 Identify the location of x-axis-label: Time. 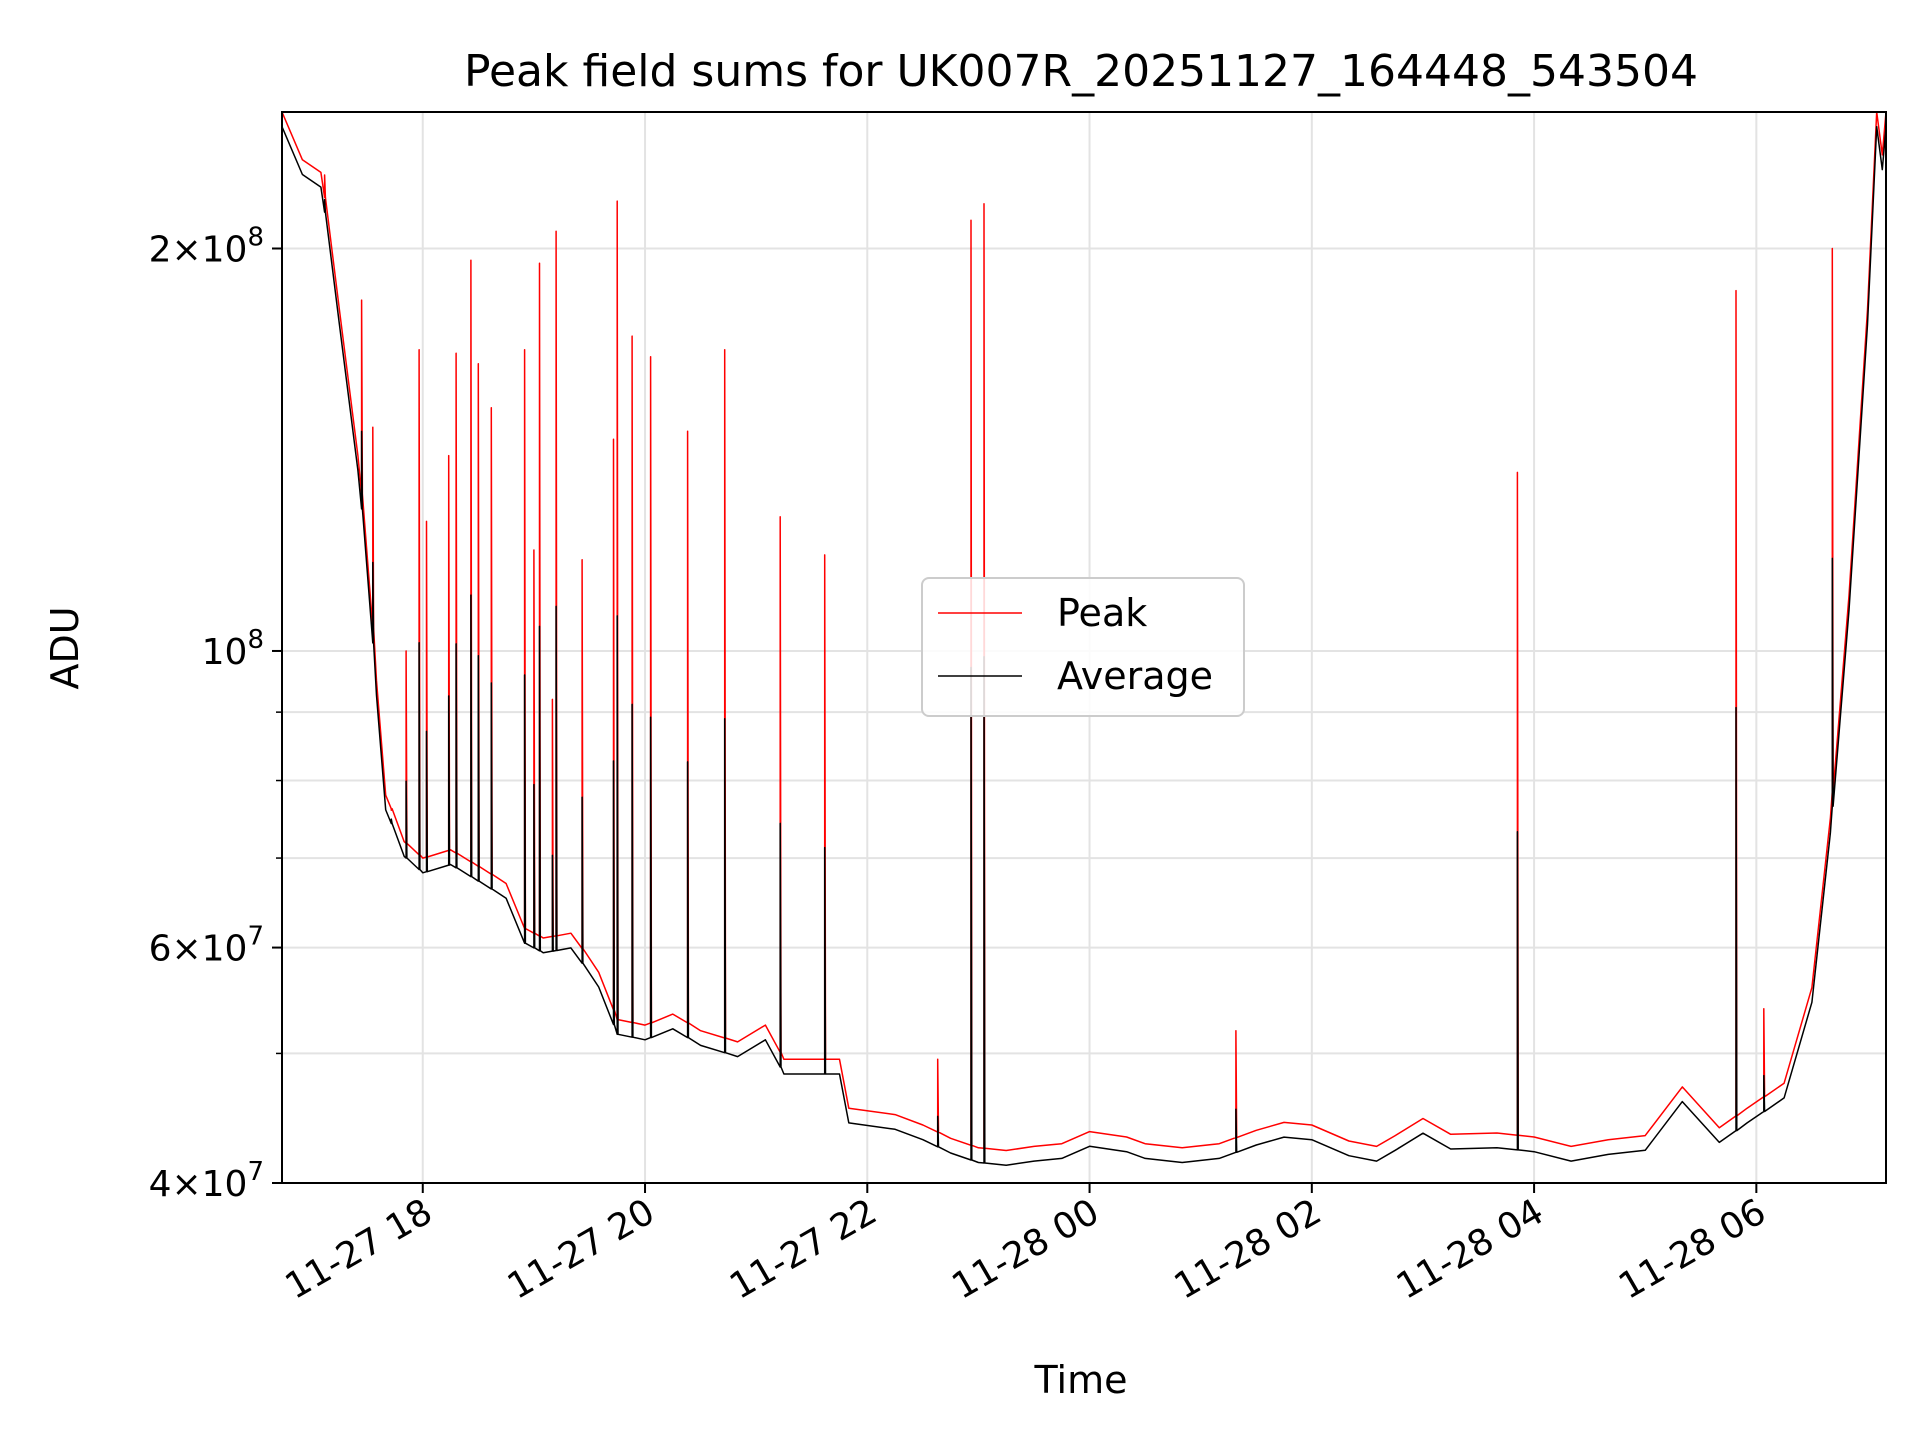
(1081, 1380).